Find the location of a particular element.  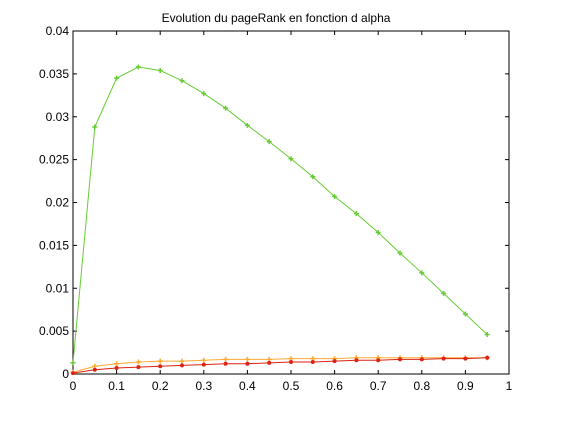

y-tick-label: 0.005 is located at coordinates (54, 331).